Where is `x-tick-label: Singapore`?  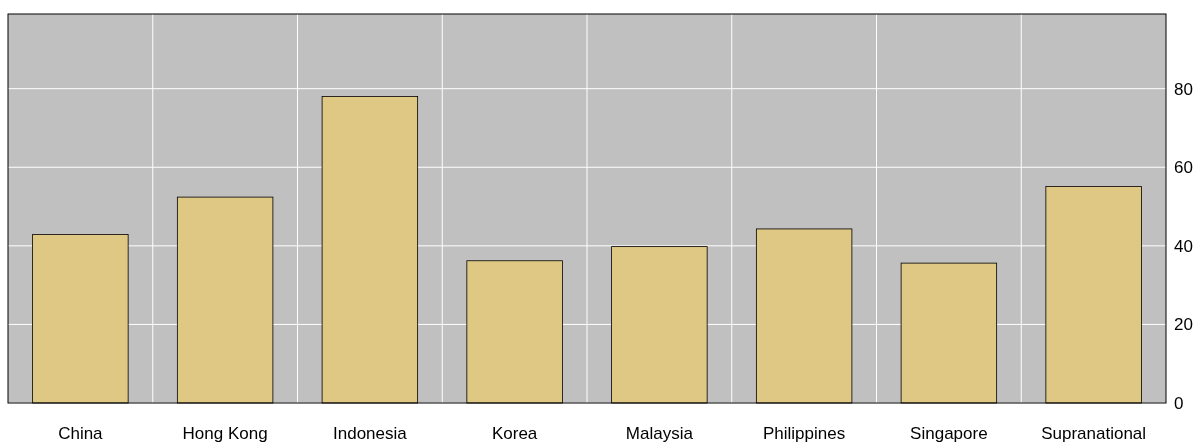 x-tick-label: Singapore is located at coordinates (949, 433).